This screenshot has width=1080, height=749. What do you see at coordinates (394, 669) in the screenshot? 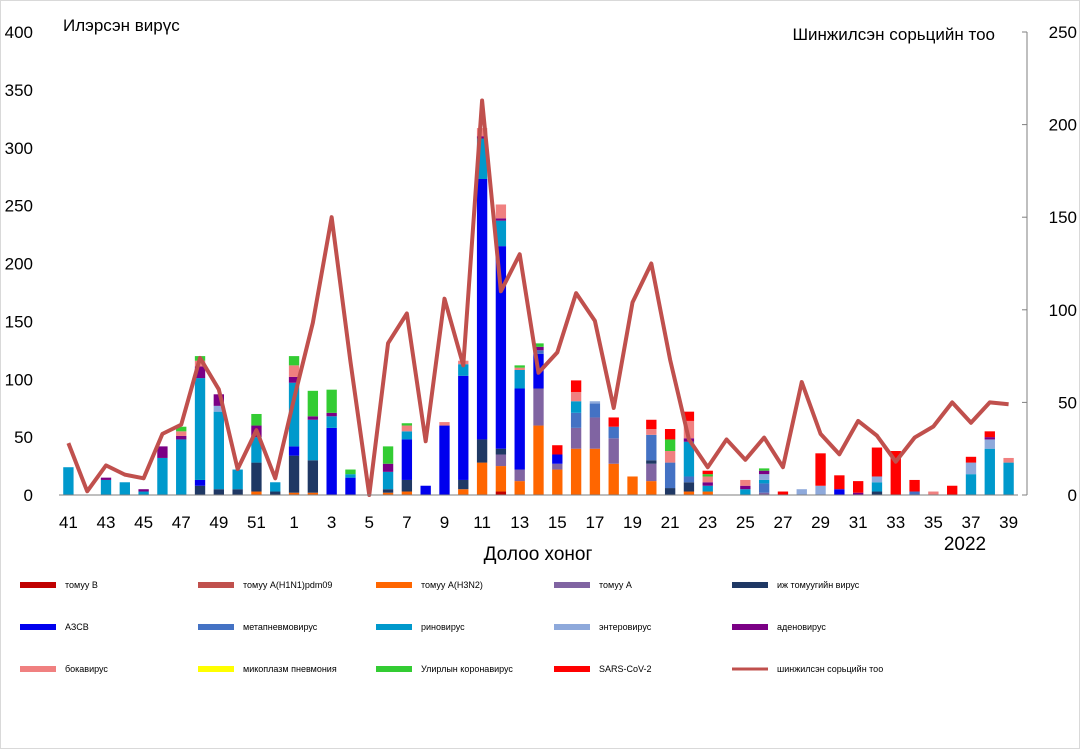
I see `legend-swatch-улирлын-коронавирус` at bounding box center [394, 669].